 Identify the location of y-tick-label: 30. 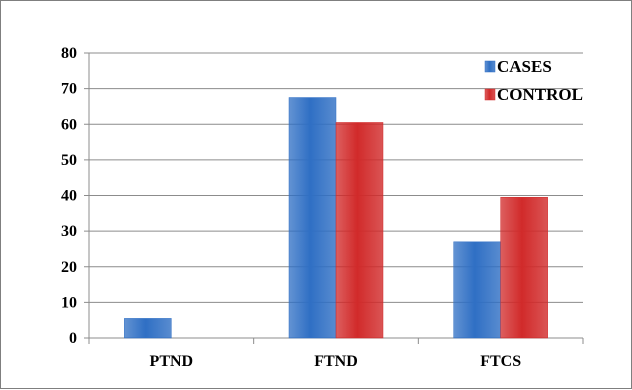
(69, 231).